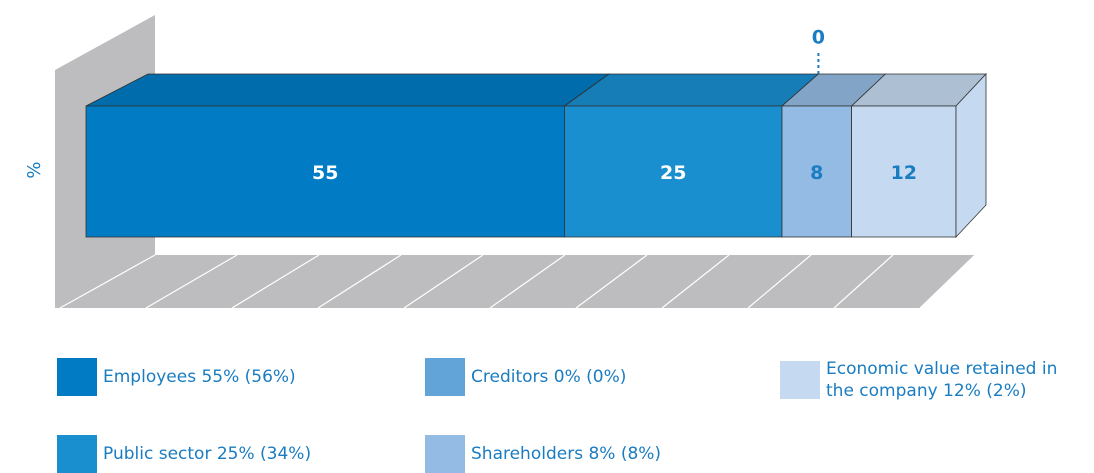  Describe the element at coordinates (549, 377) in the screenshot. I see `legend-label: Creditors 0% (0%)` at that location.